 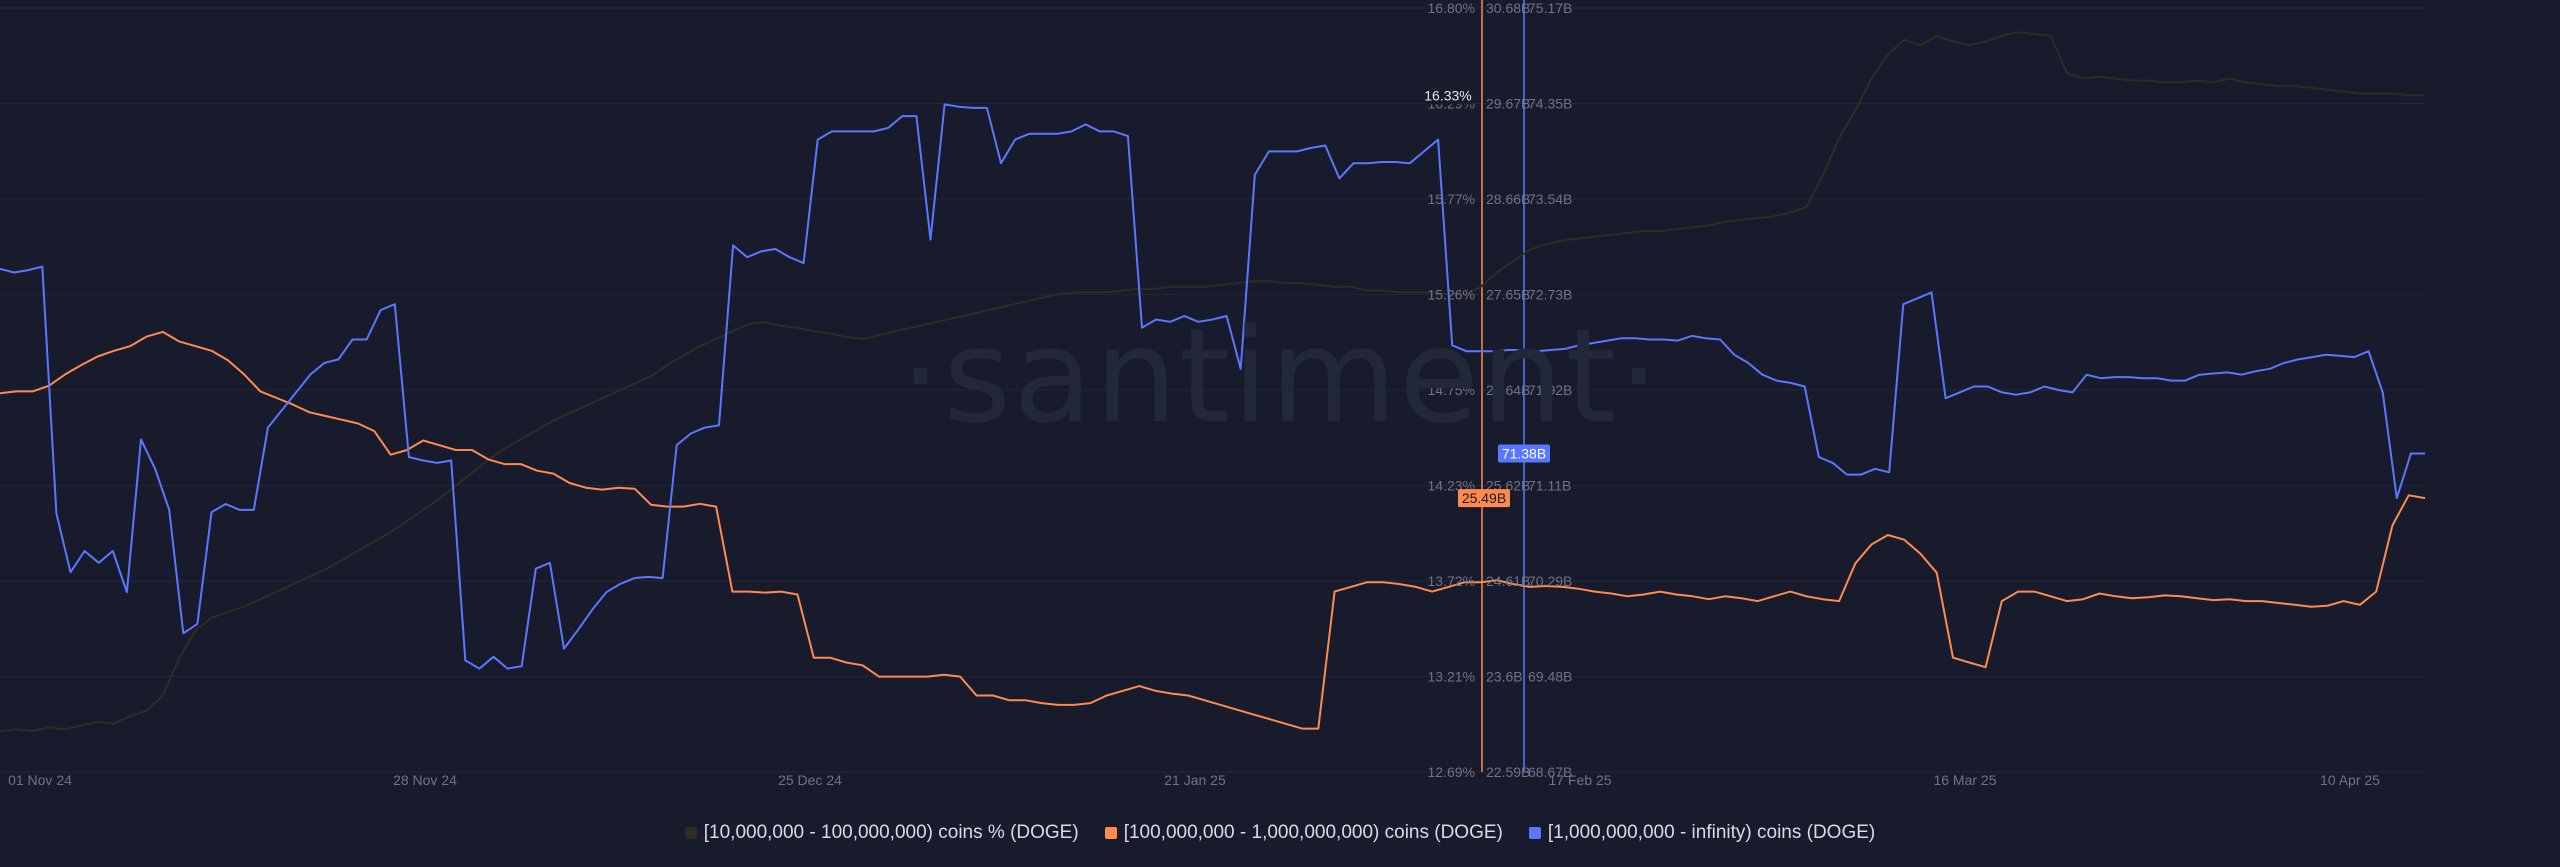 What do you see at coordinates (1508, 104) in the screenshot?
I see `y-tick-label-mid: 29.67B` at bounding box center [1508, 104].